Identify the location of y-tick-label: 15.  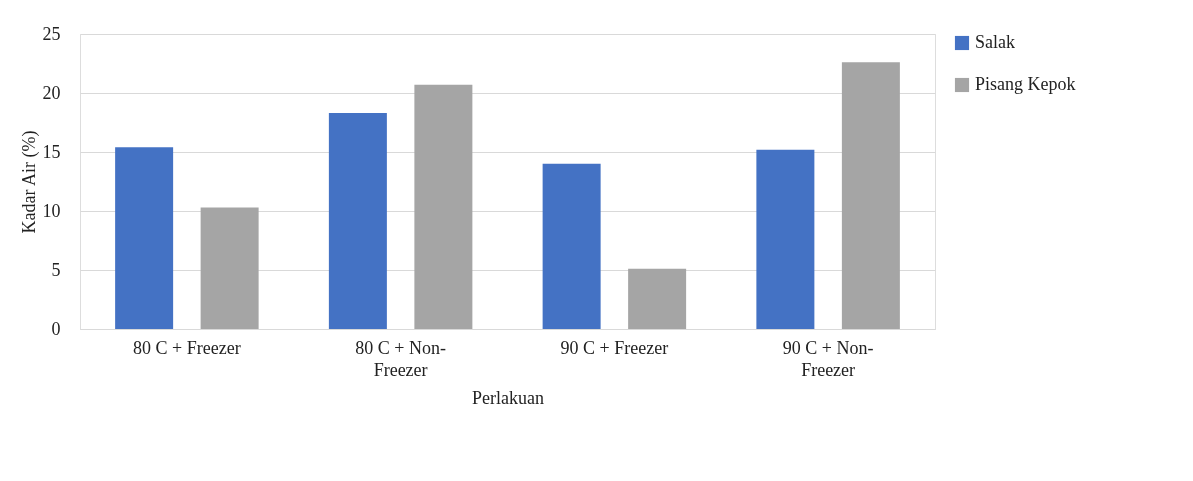
(51, 151).